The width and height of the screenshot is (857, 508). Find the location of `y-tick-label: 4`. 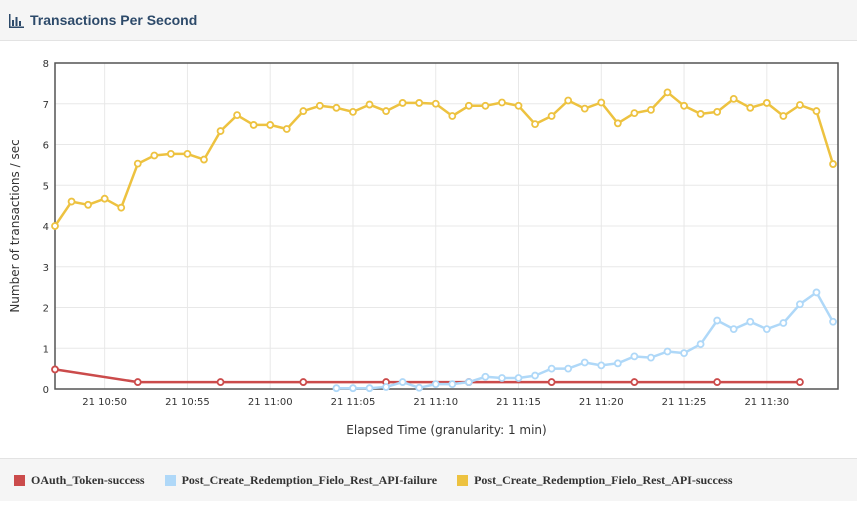

y-tick-label: 4 is located at coordinates (46, 227).